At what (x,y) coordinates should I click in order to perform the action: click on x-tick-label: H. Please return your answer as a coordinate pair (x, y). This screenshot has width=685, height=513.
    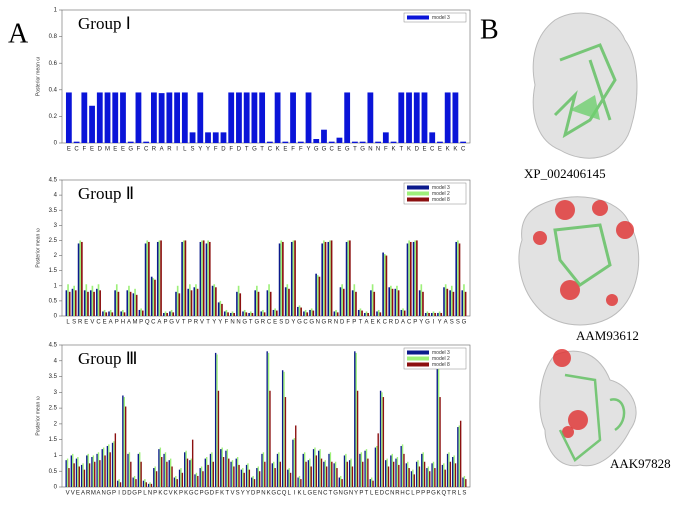
    Looking at the image, I should click on (402, 494).